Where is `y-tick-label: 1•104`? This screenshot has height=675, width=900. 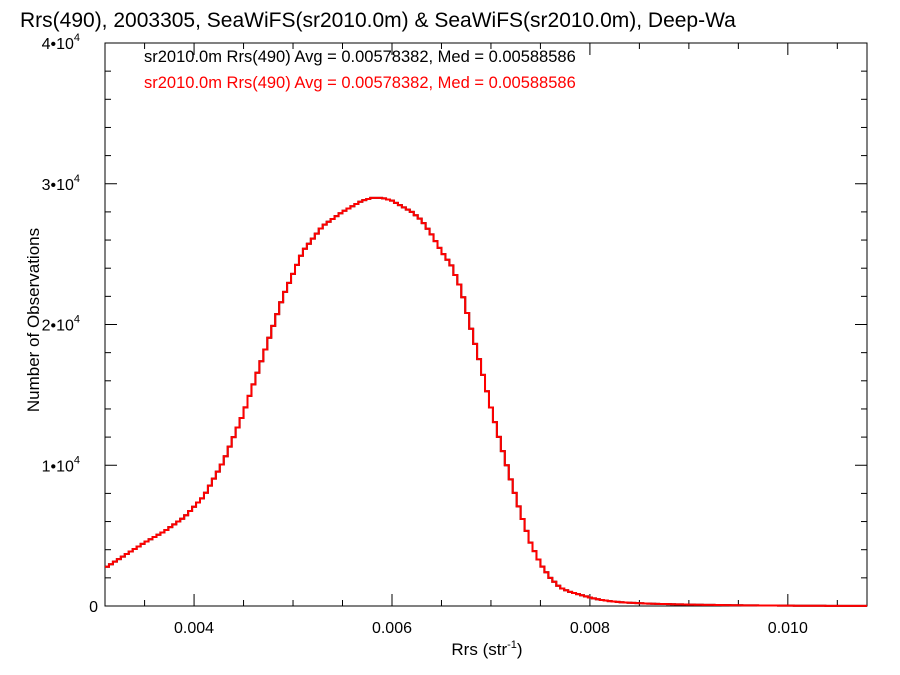
y-tick-label: 1•104 is located at coordinates (61, 464).